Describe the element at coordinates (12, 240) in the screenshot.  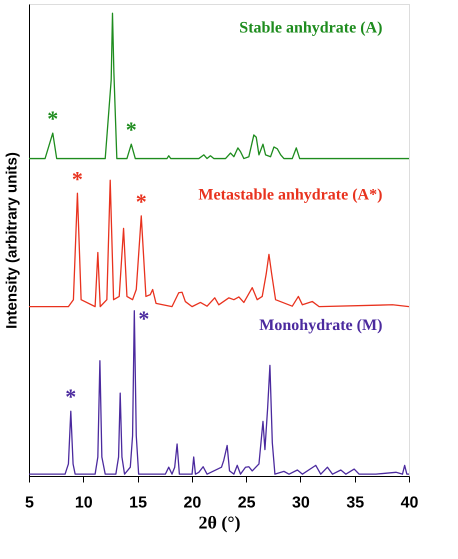
I see `y-axis-title: Intensity (arbitrary units)` at that location.